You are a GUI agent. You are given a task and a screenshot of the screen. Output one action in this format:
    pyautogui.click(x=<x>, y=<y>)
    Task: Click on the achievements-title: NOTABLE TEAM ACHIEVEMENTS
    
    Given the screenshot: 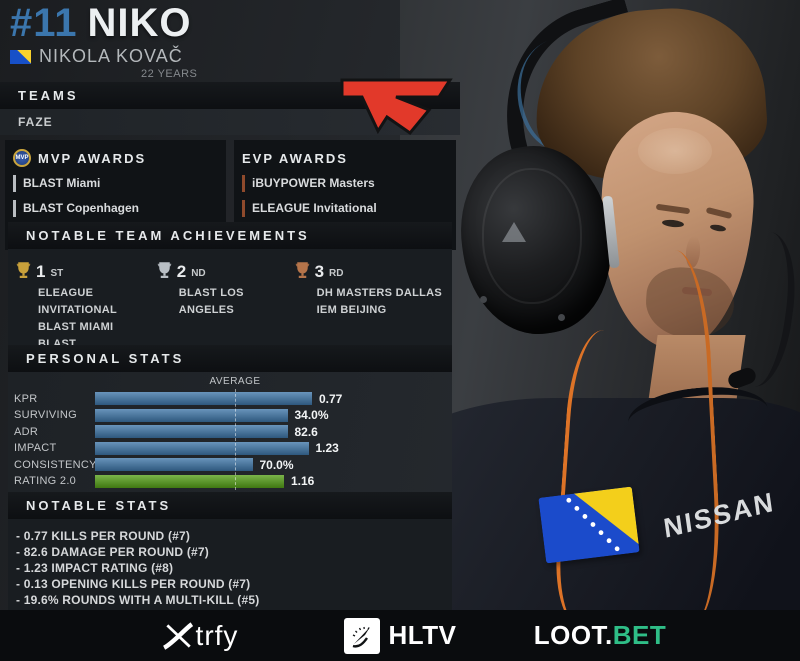 What is the action you would take?
    pyautogui.click(x=168, y=235)
    